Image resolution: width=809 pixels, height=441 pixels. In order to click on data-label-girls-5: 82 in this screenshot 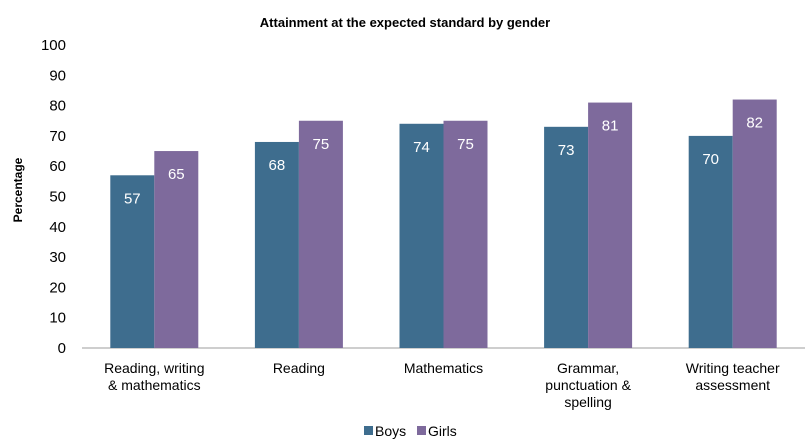, I will do `click(754, 123)`.